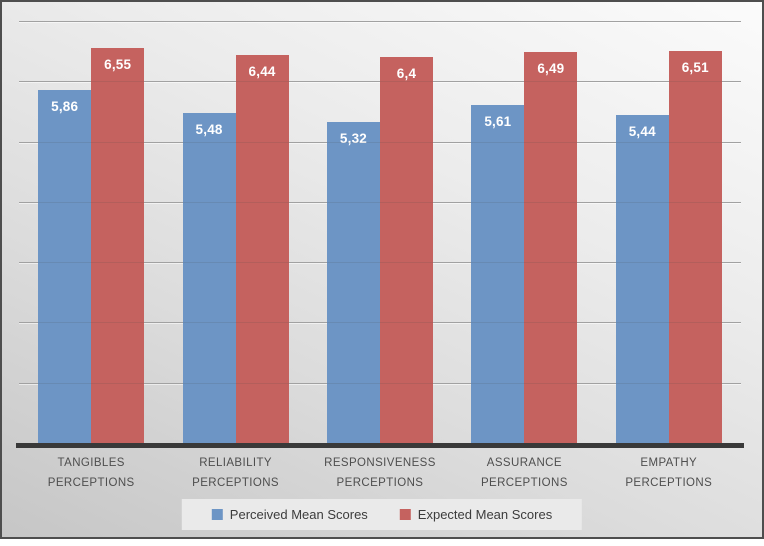  Describe the element at coordinates (235, 473) in the screenshot. I see `category-label: RELIABILITY PERCEPTIONS` at that location.